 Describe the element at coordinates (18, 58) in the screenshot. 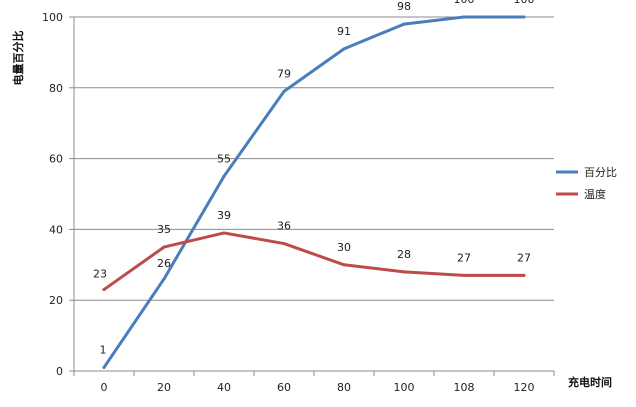

I see `y-axis-title: 电量百分比` at that location.